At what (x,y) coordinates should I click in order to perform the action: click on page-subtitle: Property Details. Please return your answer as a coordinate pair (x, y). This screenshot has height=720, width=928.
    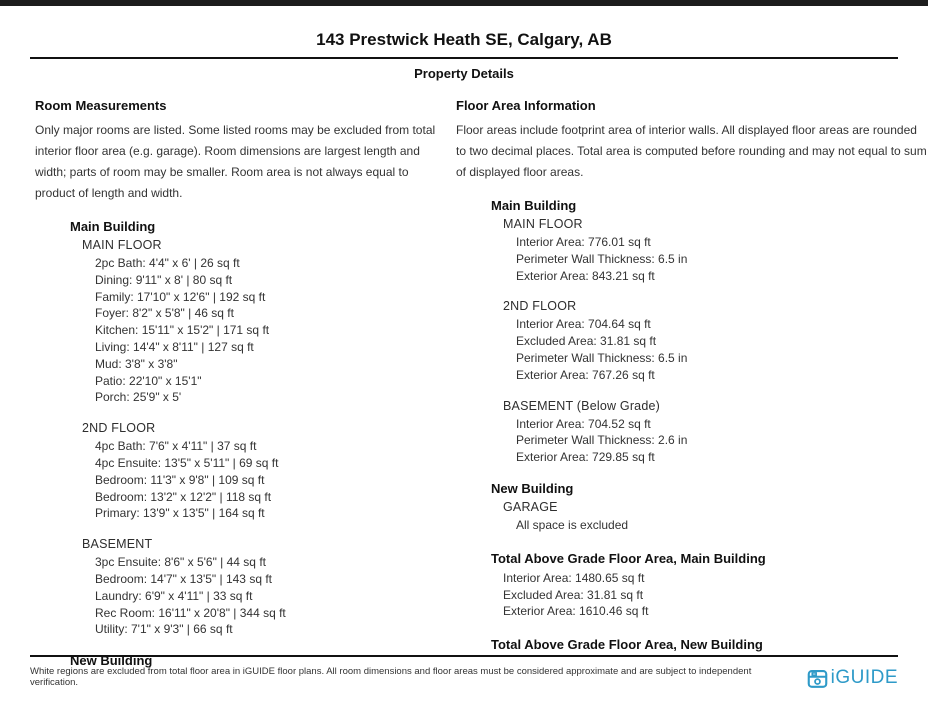
    Looking at the image, I should click on (464, 73).